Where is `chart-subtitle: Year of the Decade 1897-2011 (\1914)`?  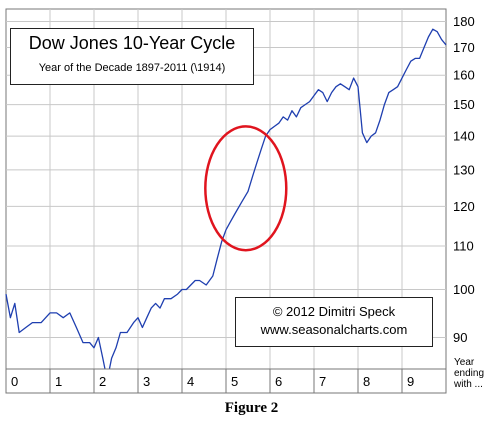
chart-subtitle: Year of the Decade 1897-2011 (\1914) is located at coordinates (132, 68).